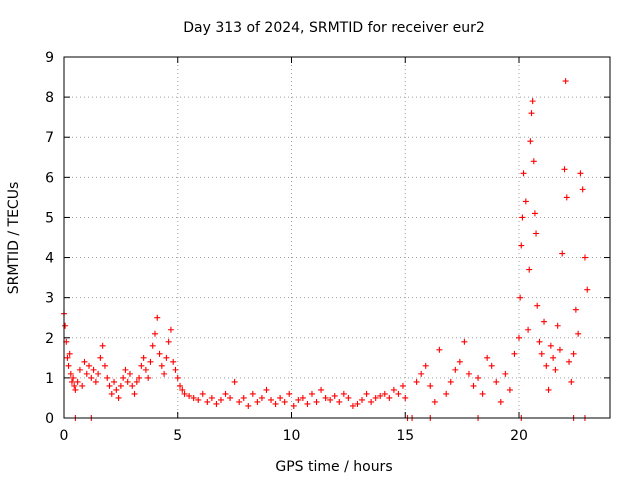  I want to click on y-tick-label: 1, so click(49, 379).